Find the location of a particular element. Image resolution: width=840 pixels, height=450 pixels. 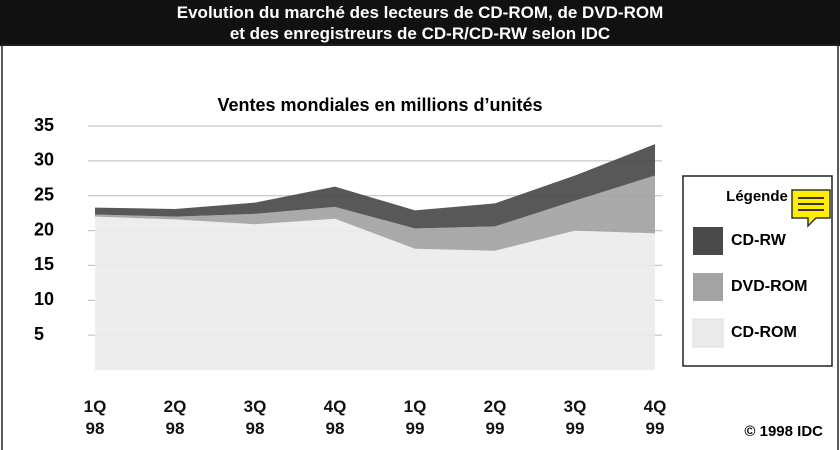

chart-subtitle: Ventes mondiales en millions d’unités is located at coordinates (379, 105).